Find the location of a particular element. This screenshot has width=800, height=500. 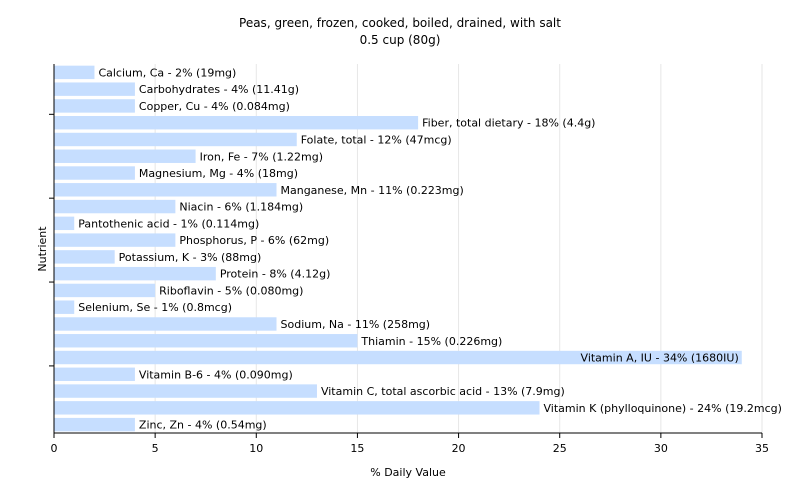

x-tick-label-6: 30 is located at coordinates (661, 448).